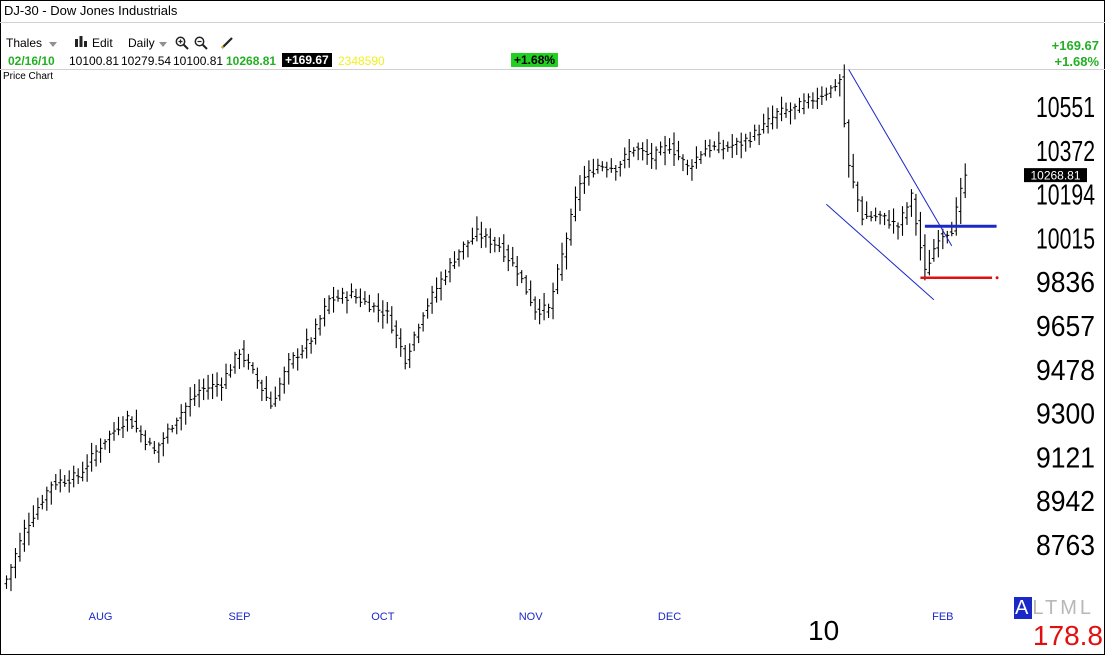  What do you see at coordinates (1038, 608) in the screenshot?
I see `indicator-letter-l: L` at bounding box center [1038, 608].